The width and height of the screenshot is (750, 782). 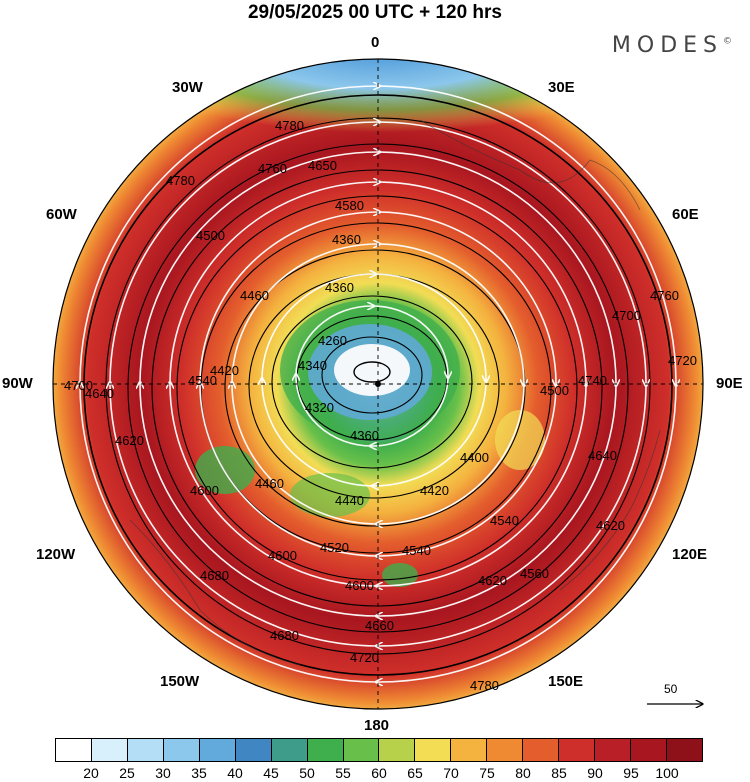 I want to click on lon-label-120e: 120E, so click(x=690, y=554).